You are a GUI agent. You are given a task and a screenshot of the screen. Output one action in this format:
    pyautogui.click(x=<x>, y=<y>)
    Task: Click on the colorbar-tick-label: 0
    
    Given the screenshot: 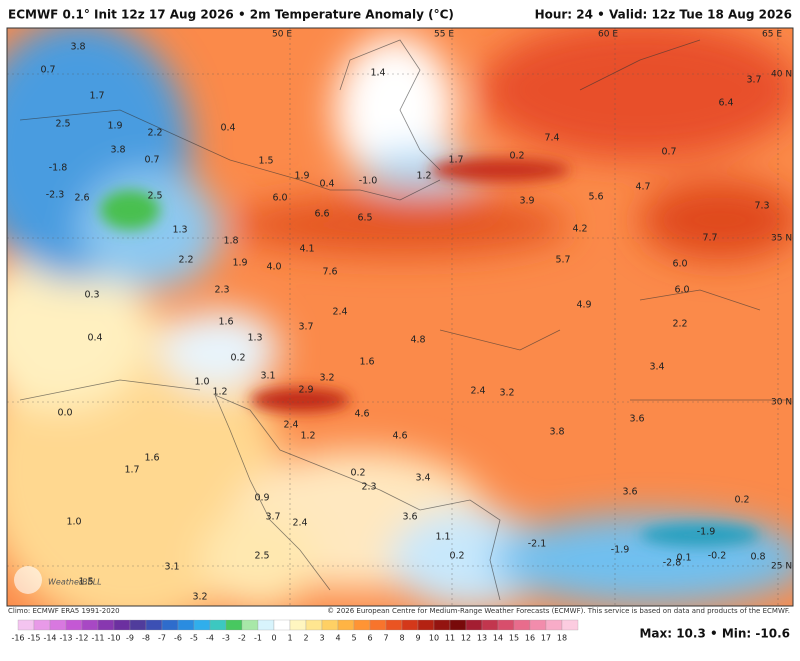 What is the action you would take?
    pyautogui.click(x=273, y=638)
    